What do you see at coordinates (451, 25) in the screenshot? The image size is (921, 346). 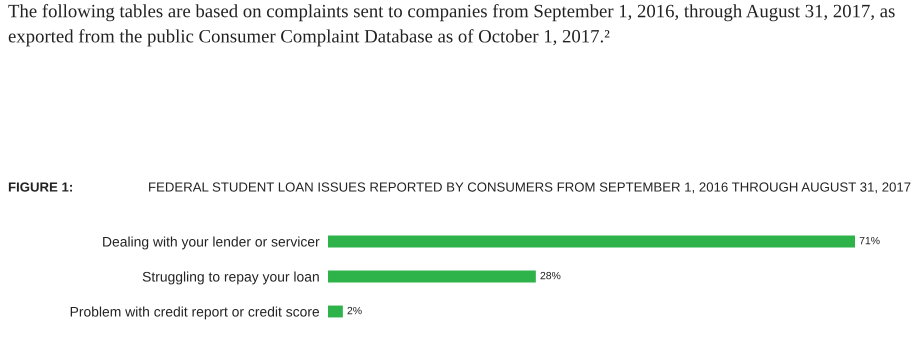 I see `text: The following tables are based on complaints sent to companies from September 1, 2016, through August 31, 2017, as exported from the public Consumer Complaint Database as of October 1, 2017.²` at bounding box center [451, 25].